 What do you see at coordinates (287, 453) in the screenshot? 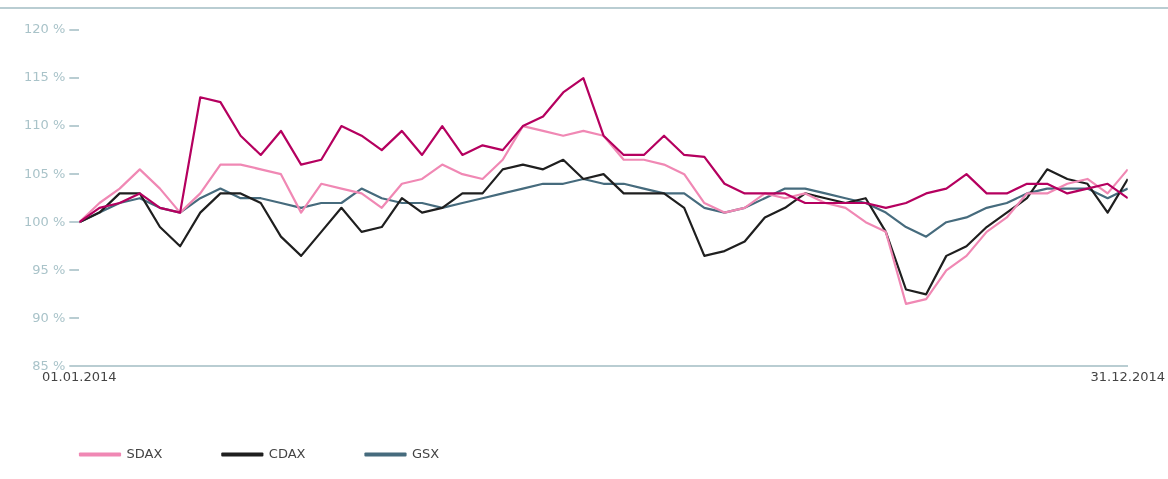
I see `legend-label: CDAX` at bounding box center [287, 453].